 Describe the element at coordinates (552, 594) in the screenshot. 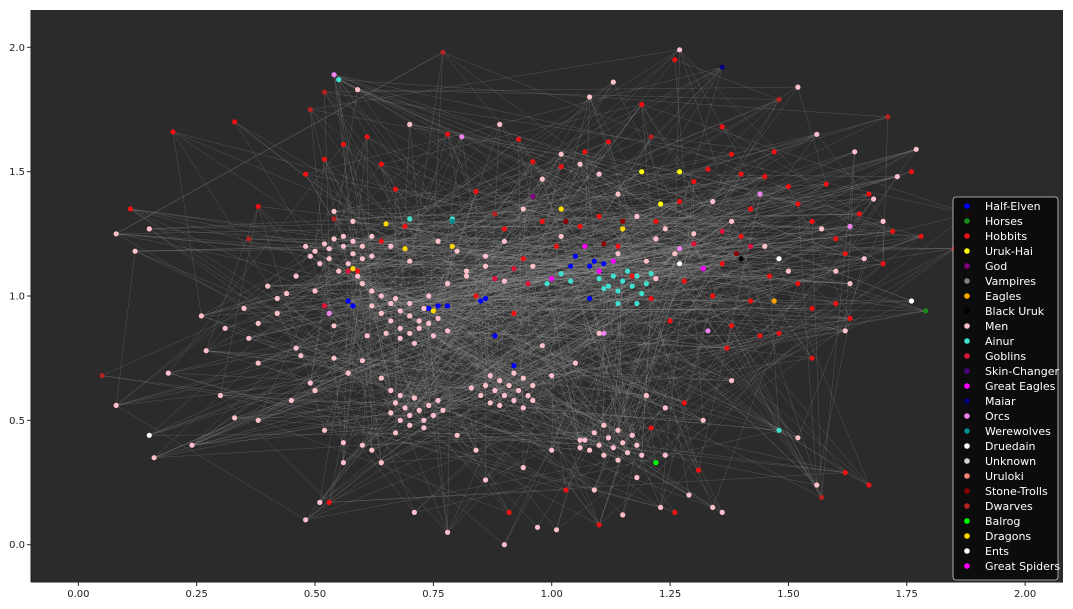

I see `x-tick-label: 1.00` at that location.